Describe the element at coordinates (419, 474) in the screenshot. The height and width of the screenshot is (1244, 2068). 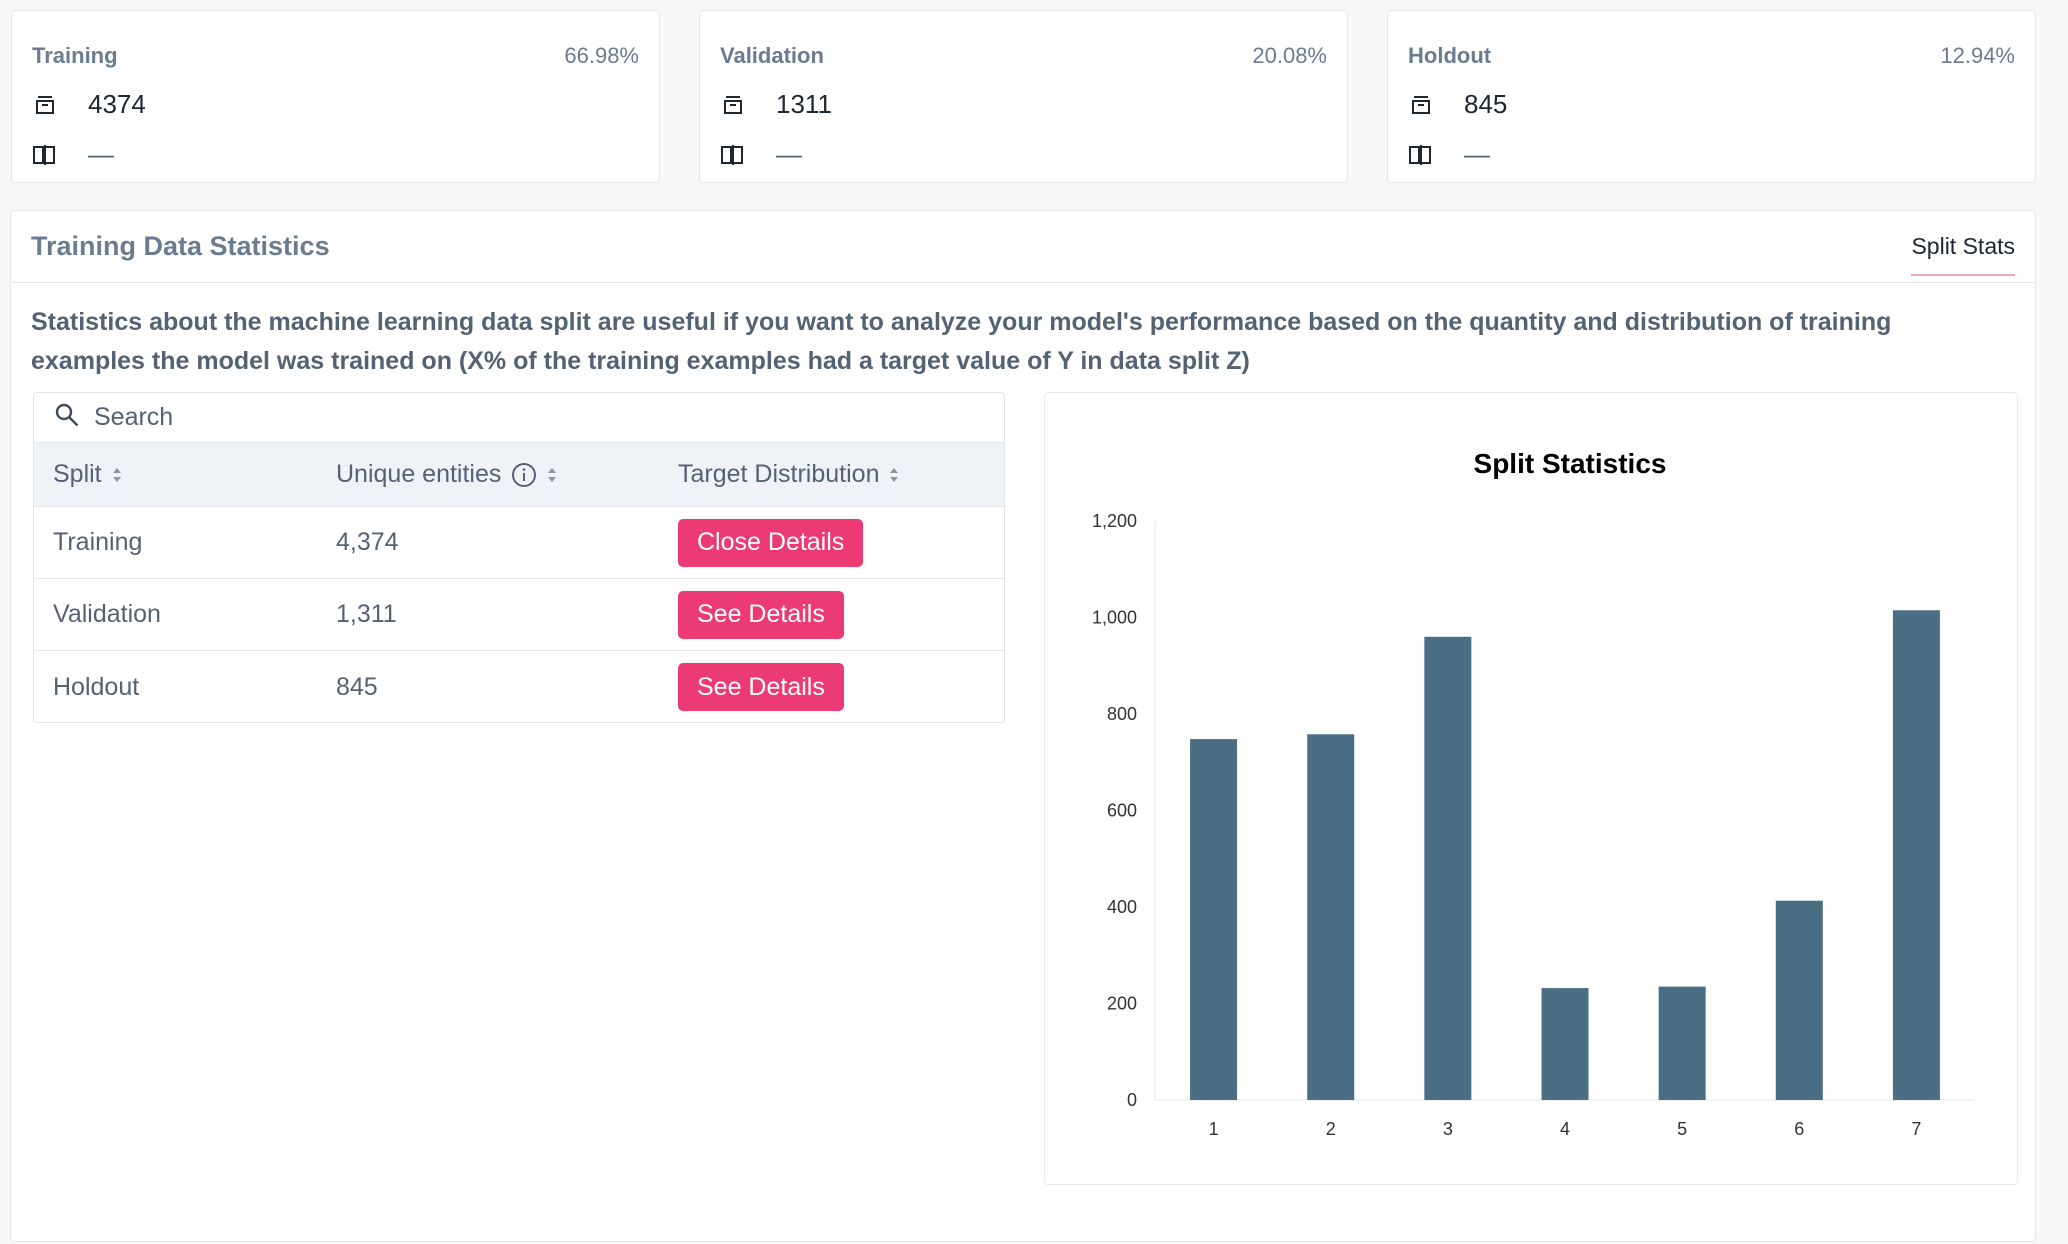
I see `column-header-label: Unique entities` at that location.